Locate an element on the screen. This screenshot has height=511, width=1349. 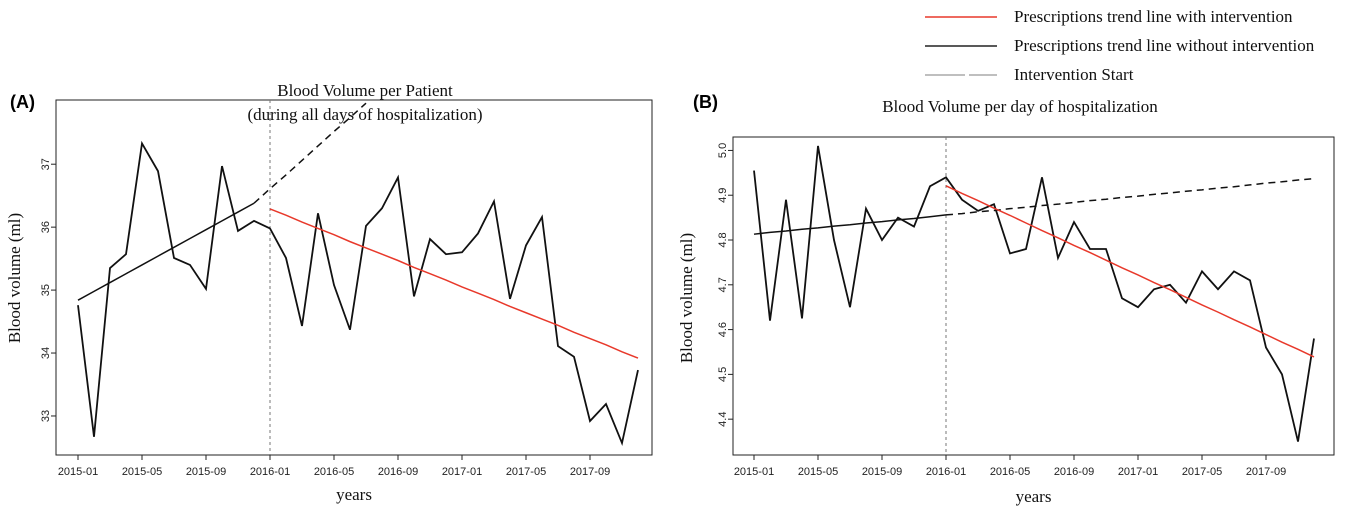
y-tick-label: 4.5 is located at coordinates (723, 374).